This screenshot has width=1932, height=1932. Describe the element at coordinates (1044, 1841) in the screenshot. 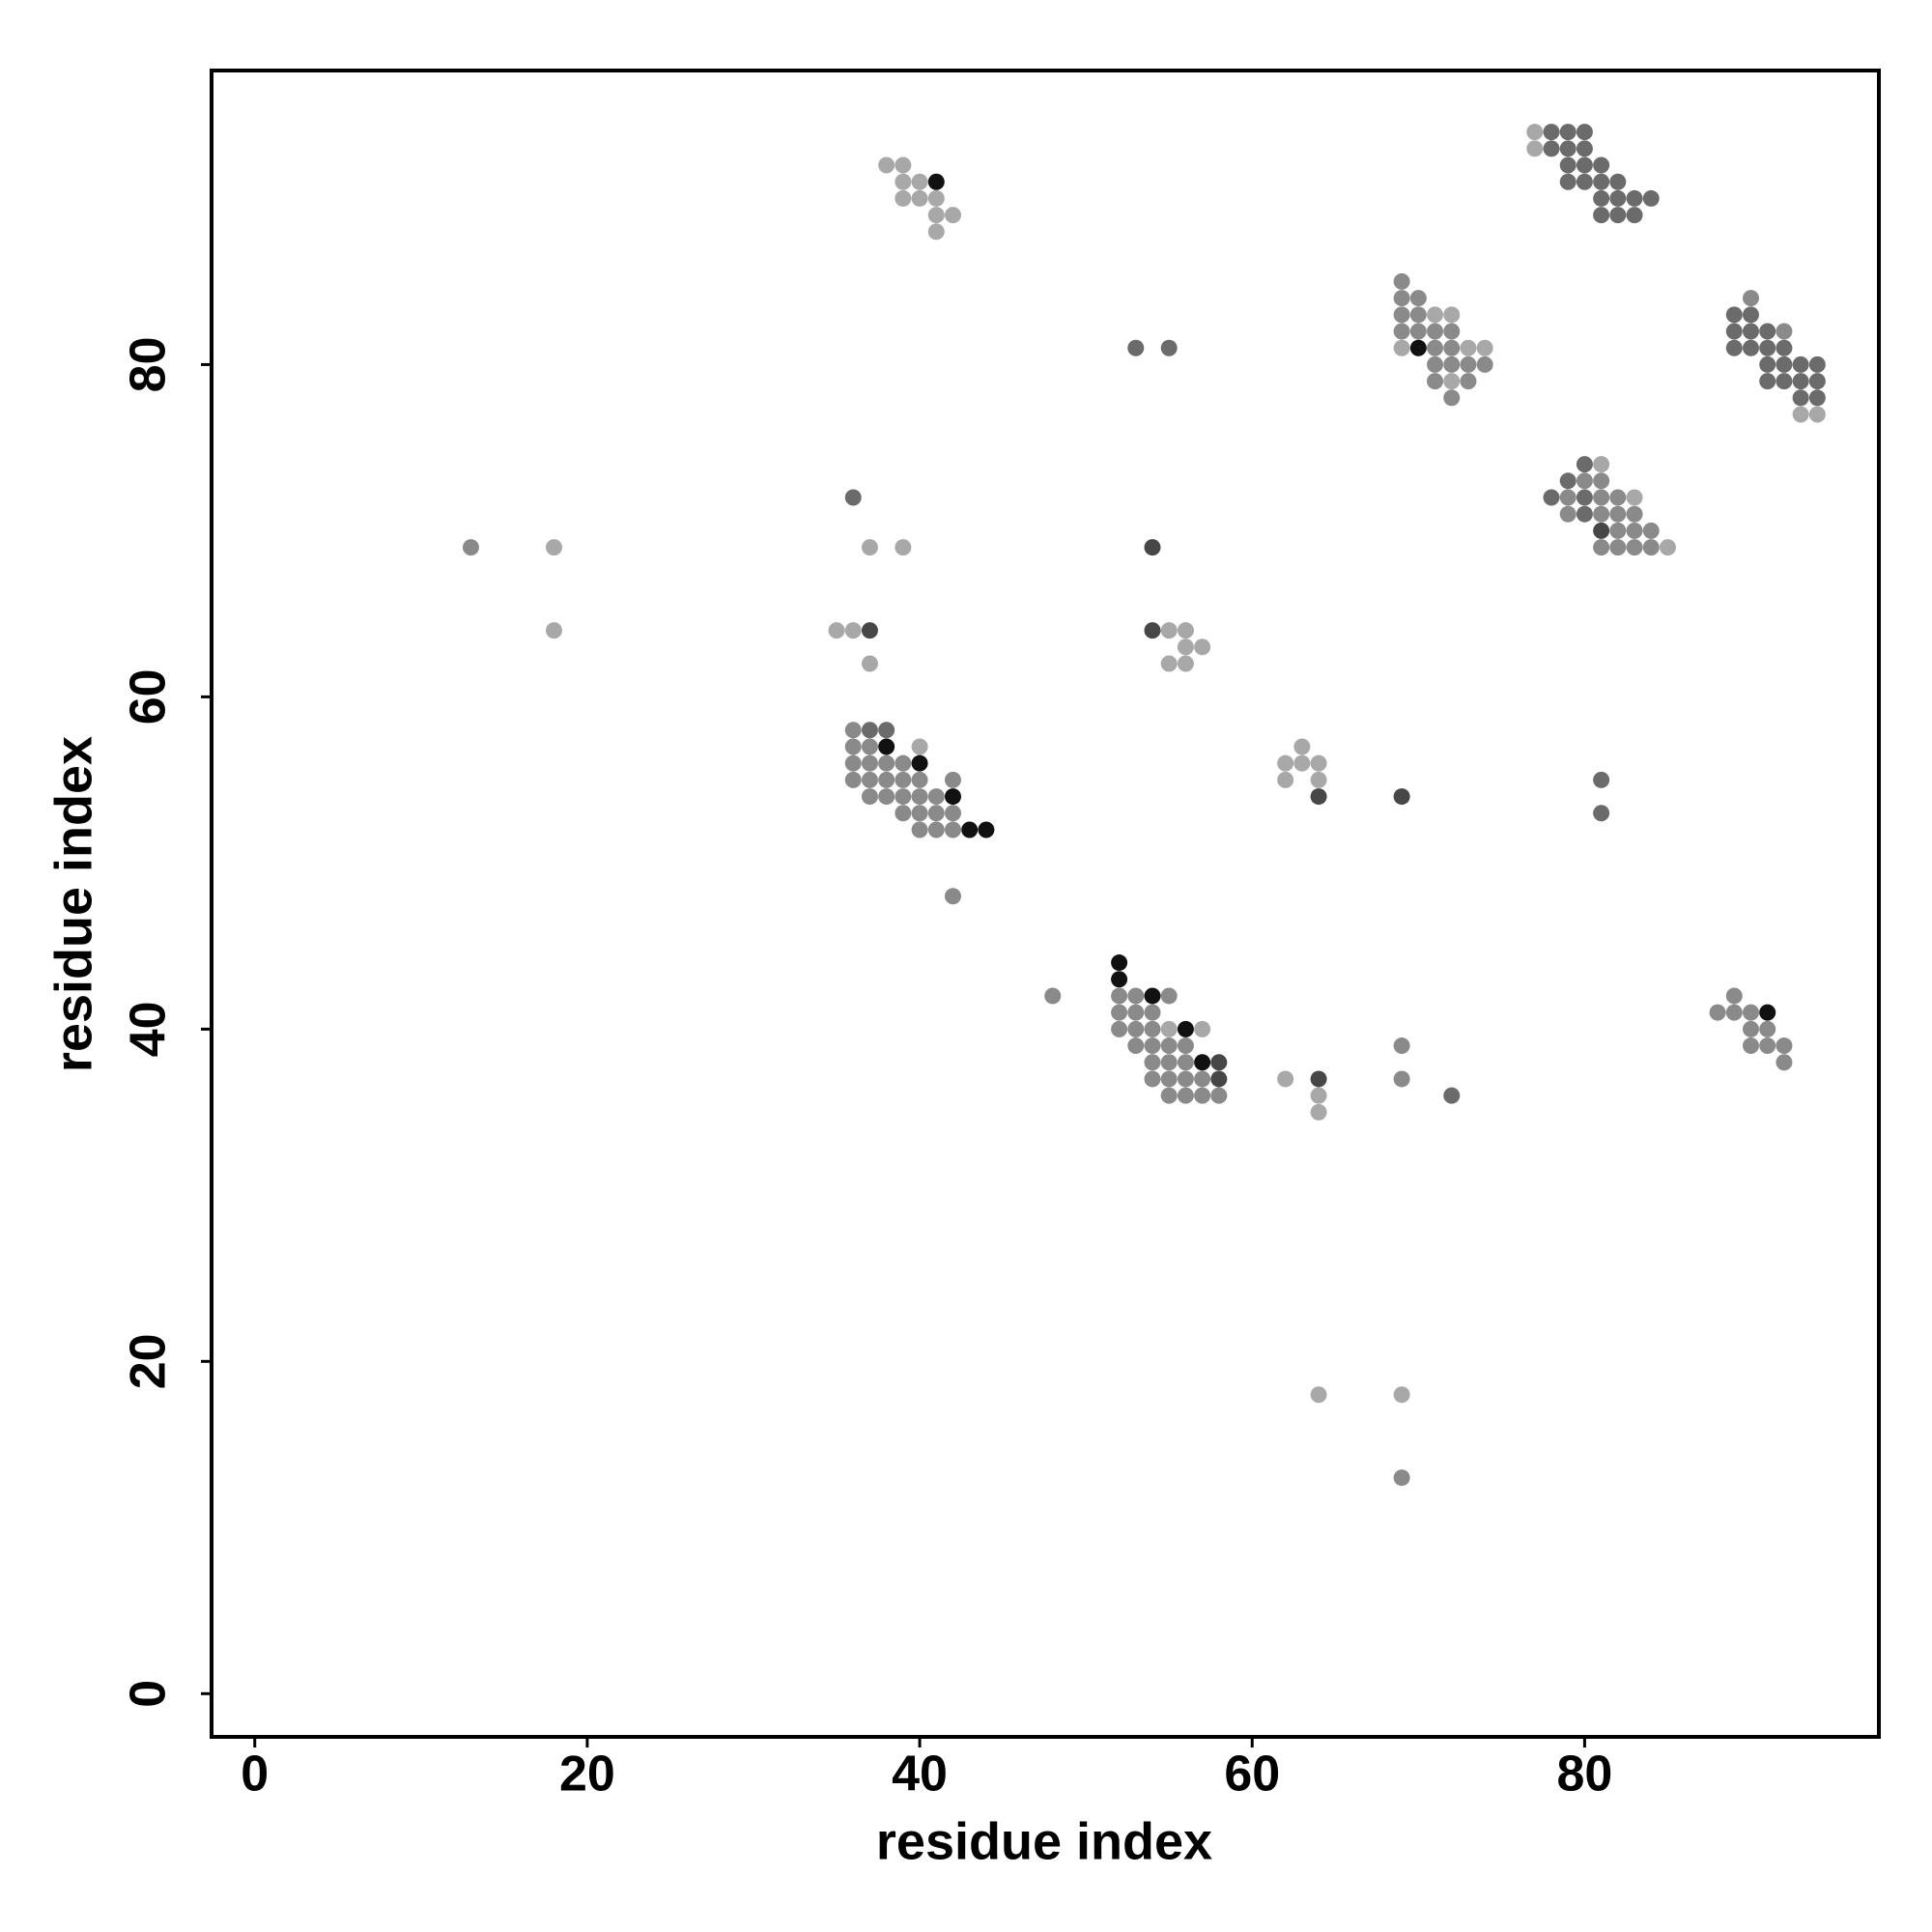

I see `x-axis-title: residue index` at that location.